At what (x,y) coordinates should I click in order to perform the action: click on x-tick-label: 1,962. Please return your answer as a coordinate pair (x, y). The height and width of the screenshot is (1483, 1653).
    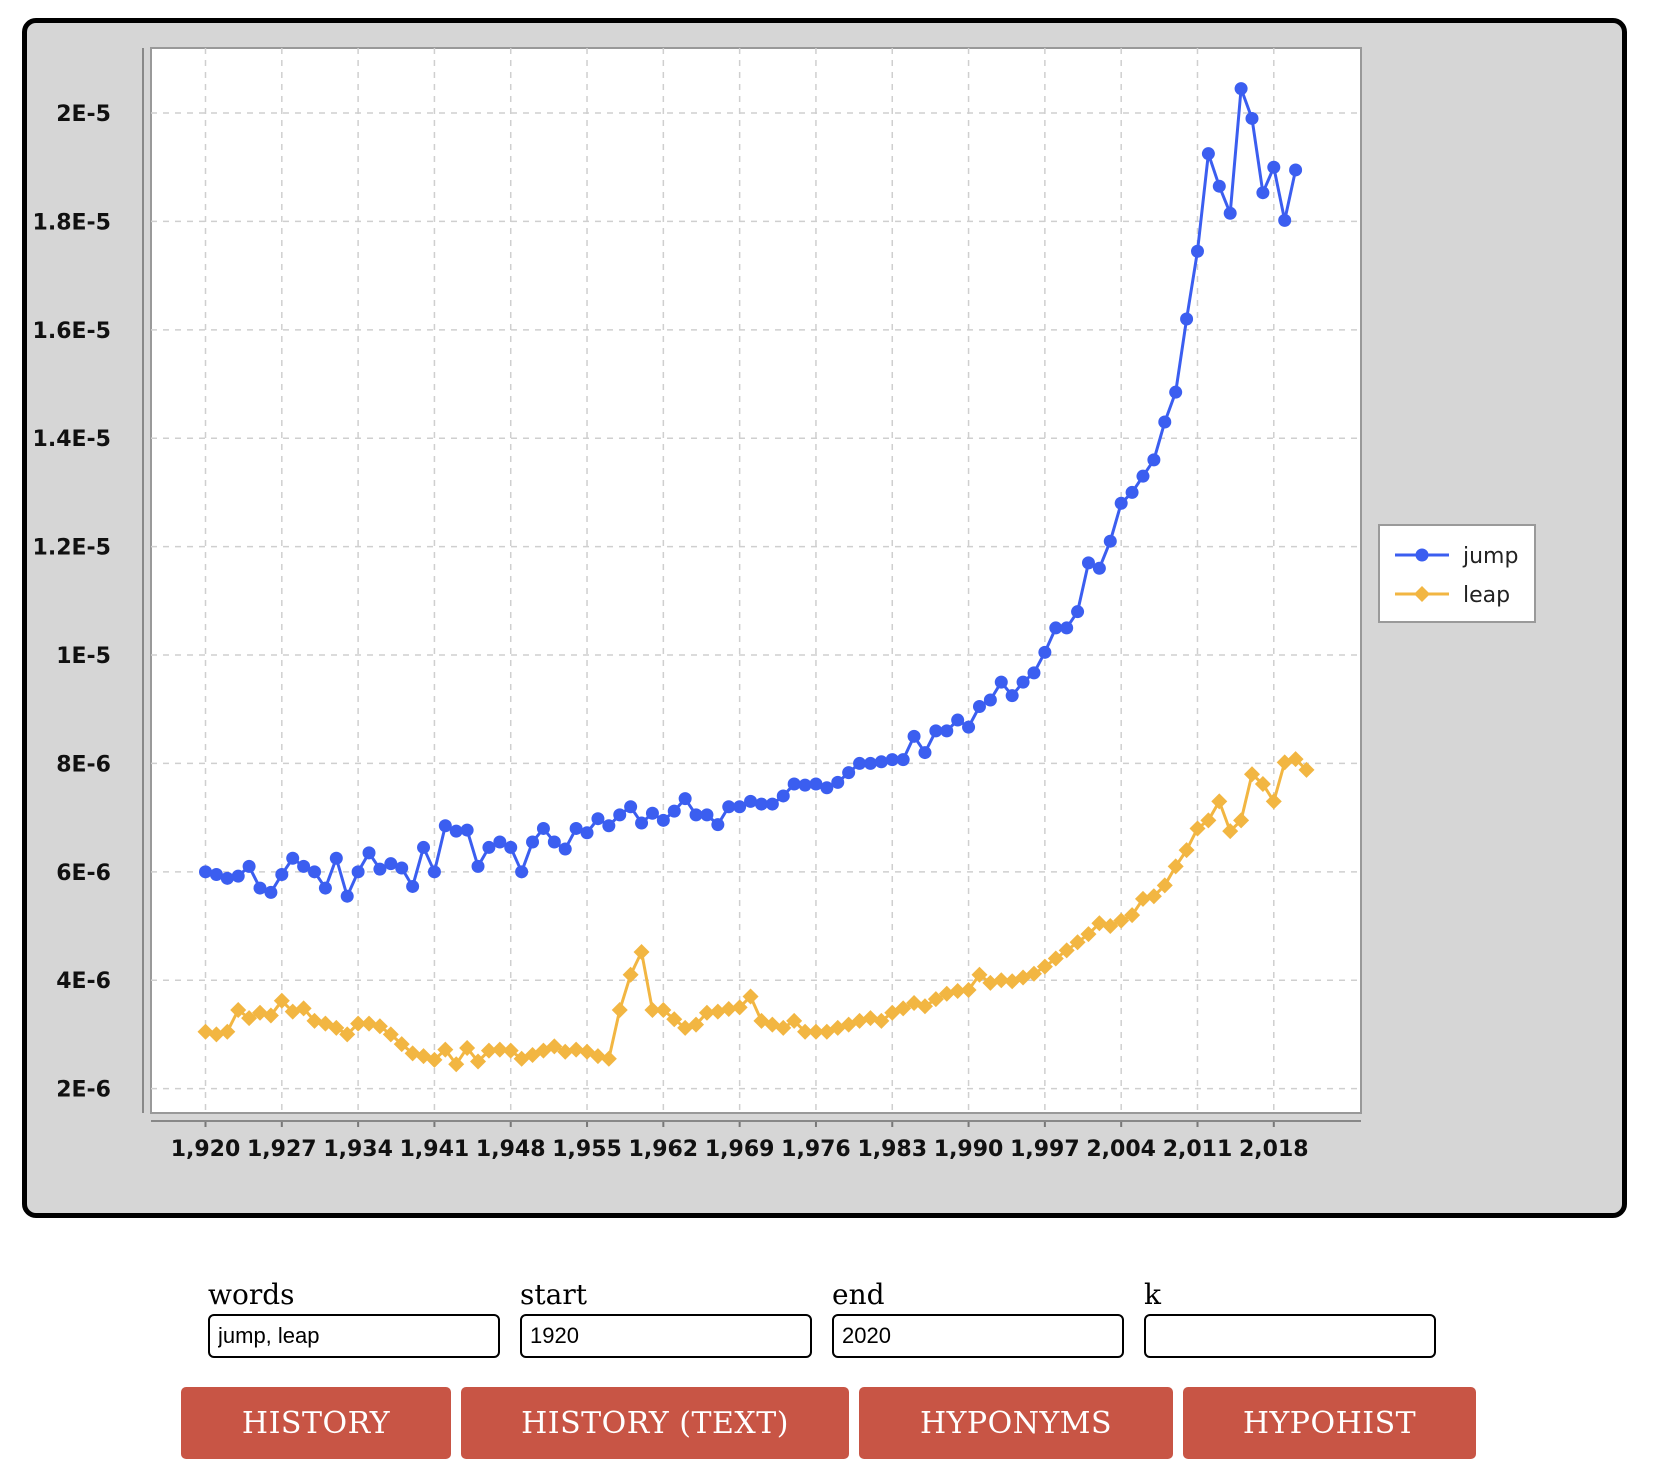
    Looking at the image, I should click on (664, 1149).